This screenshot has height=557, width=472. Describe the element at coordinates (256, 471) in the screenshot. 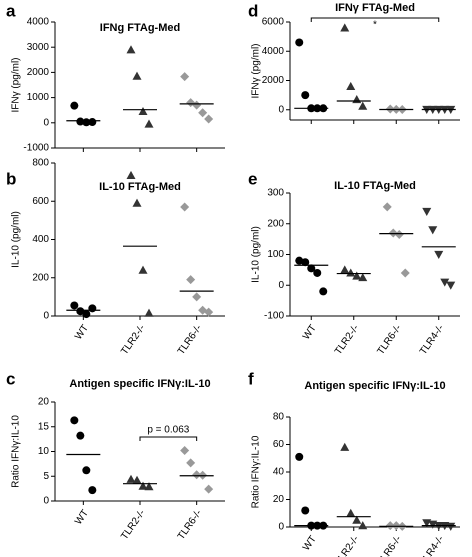

I see `y-axis-label: Ratio IFNγ:IL-10` at that location.